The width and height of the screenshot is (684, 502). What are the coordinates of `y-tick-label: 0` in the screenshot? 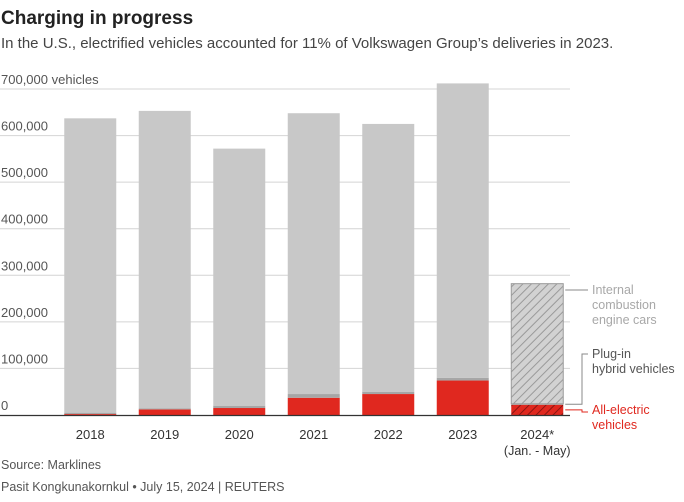 It's located at (4, 405).